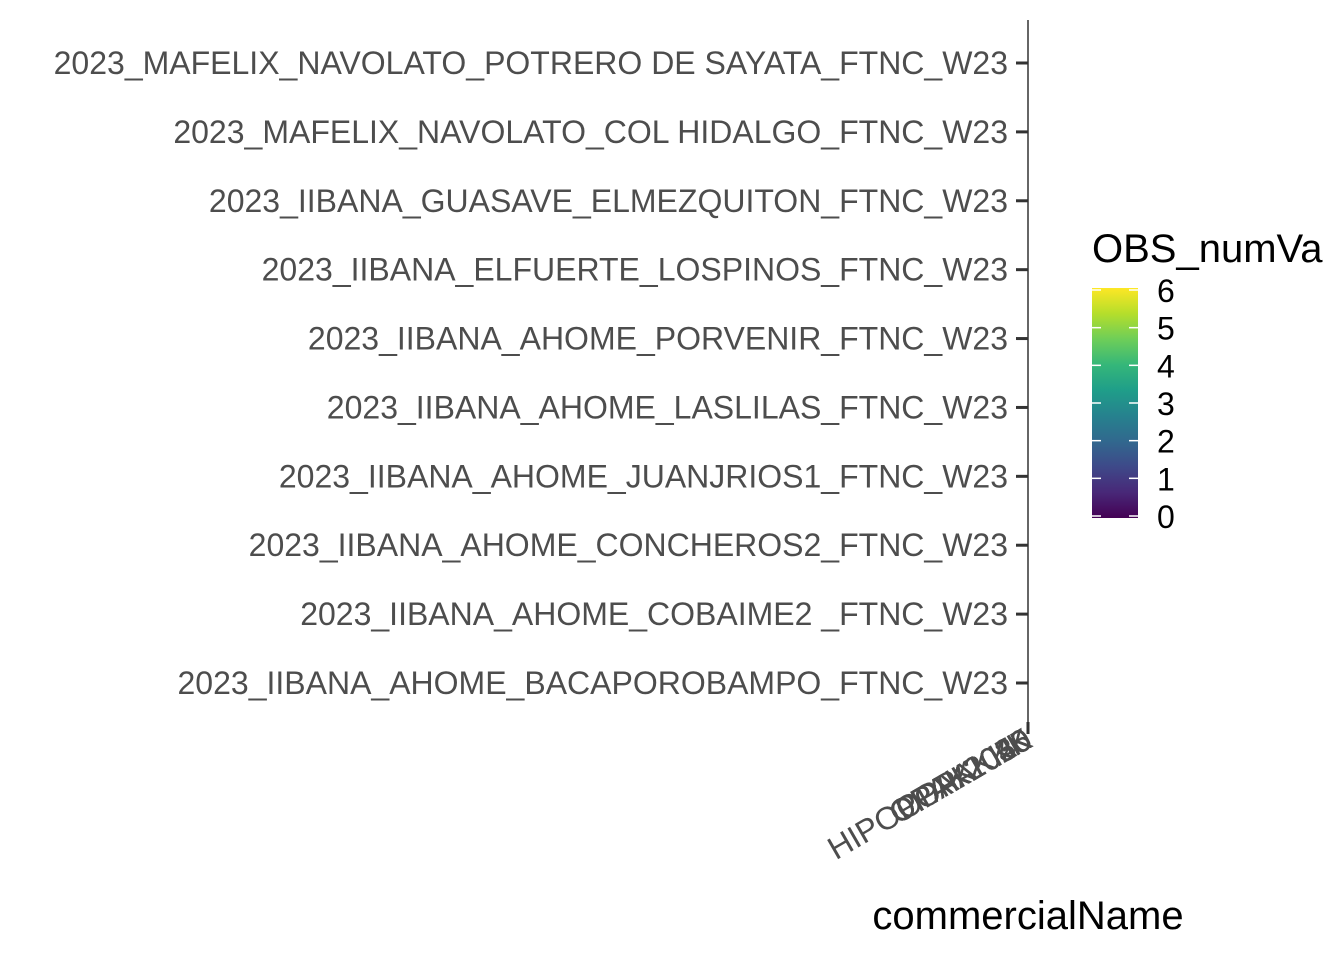 The height and width of the screenshot is (960, 1344). What do you see at coordinates (628, 545) in the screenshot?
I see `y-tick-label: 2023_IIBANA_AHOME_CONCHEROS2_FTNC_W23` at bounding box center [628, 545].